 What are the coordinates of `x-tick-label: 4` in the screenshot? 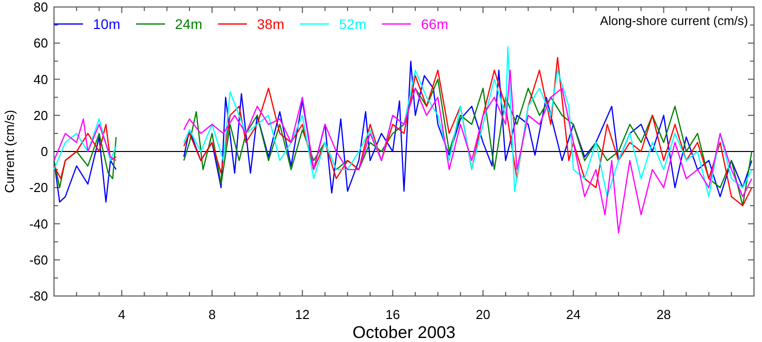 It's located at (122, 314).